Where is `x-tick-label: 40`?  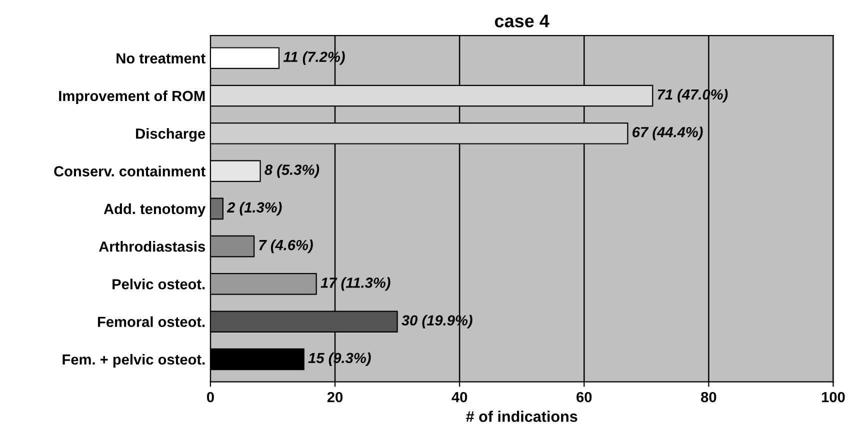
x-tick-label: 40 is located at coordinates (460, 397).